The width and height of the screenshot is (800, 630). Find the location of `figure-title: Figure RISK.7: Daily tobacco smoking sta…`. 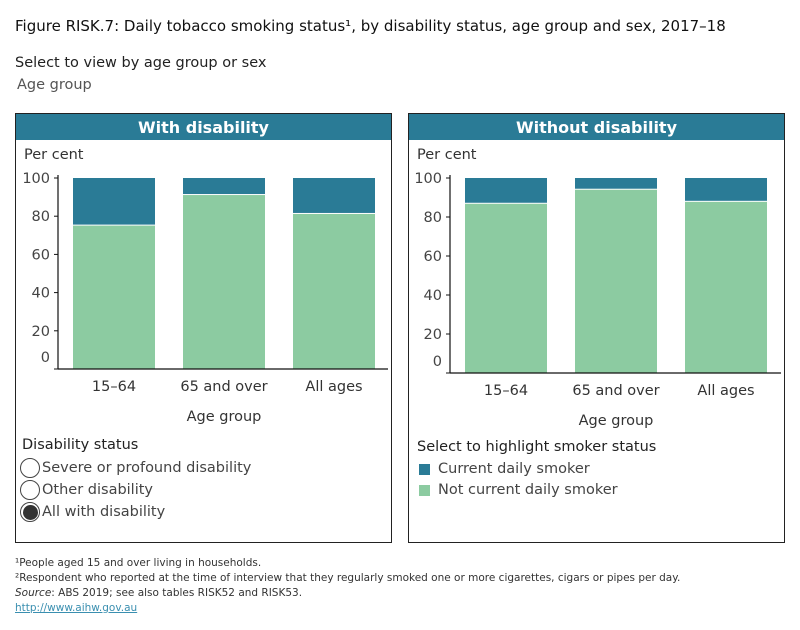

figure-title: Figure RISK.7: Daily tobacco smoking sta… is located at coordinates (370, 26).